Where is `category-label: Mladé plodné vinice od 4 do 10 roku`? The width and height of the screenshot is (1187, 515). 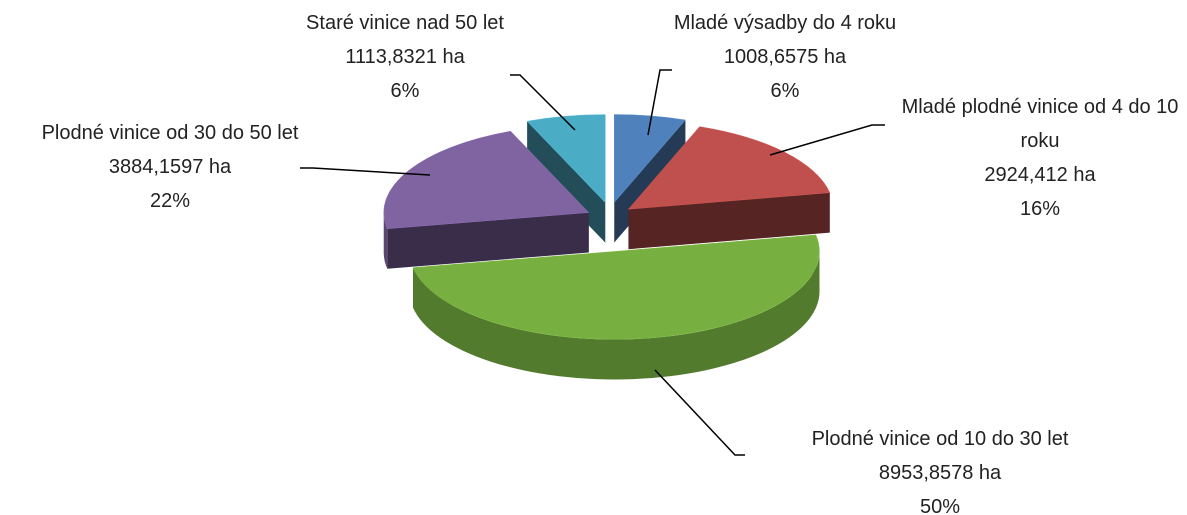 category-label: Mladé plodné vinice od 4 do 10 roku is located at coordinates (1040, 124).